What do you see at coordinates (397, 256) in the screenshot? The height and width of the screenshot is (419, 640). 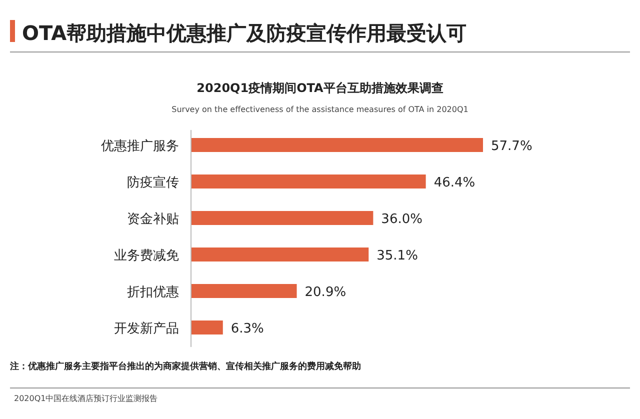 I see `data-label: 35.1%` at bounding box center [397, 256].